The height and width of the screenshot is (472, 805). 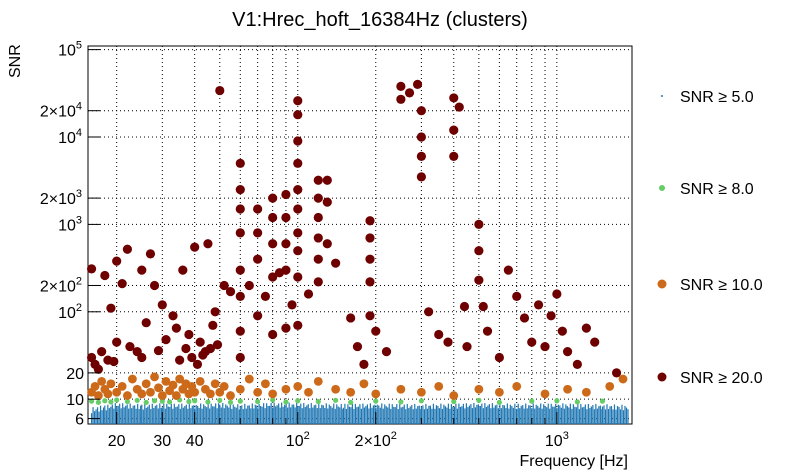 I want to click on y-tick-label: 10, so click(x=75, y=400).